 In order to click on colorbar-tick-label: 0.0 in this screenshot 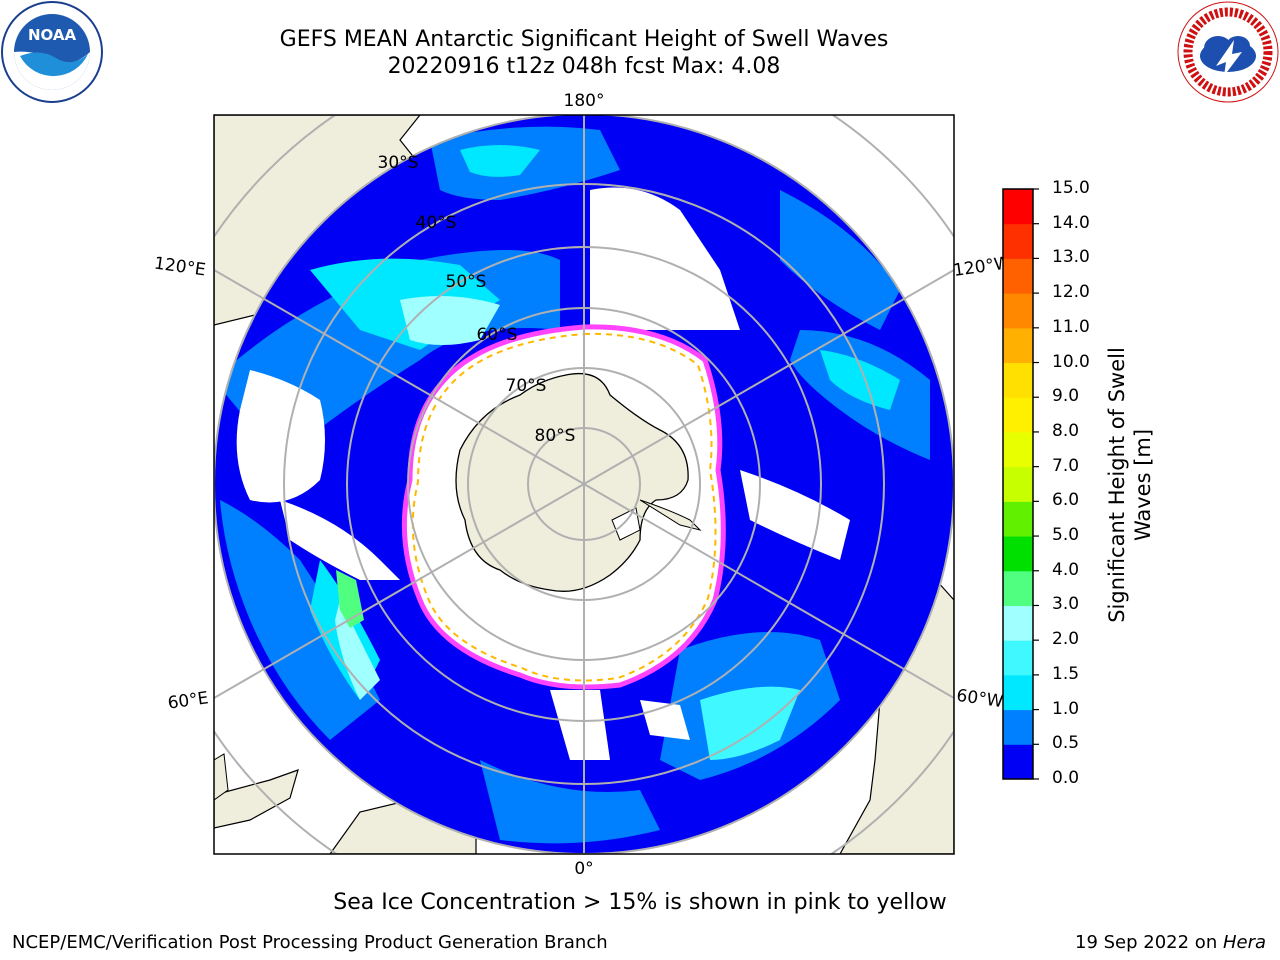, I will do `click(1066, 778)`.